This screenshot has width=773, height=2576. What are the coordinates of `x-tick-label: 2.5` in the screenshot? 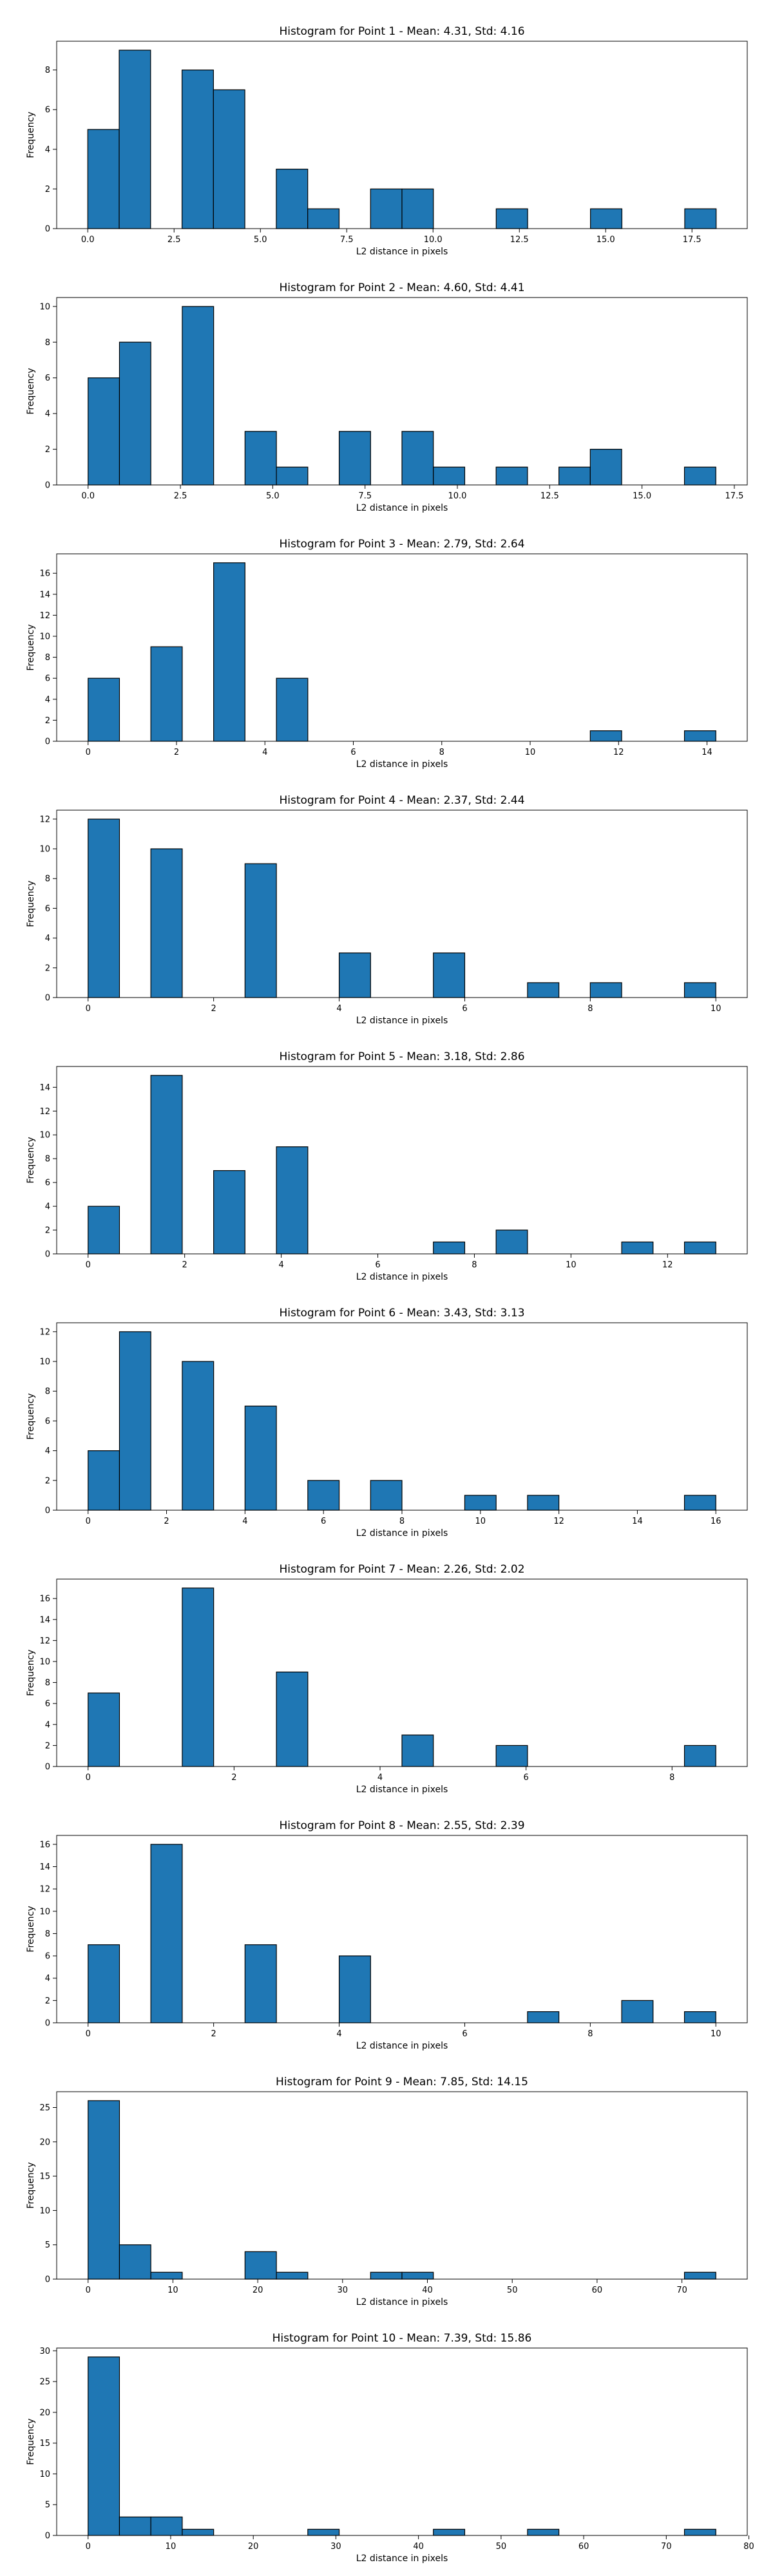 It's located at (174, 240).